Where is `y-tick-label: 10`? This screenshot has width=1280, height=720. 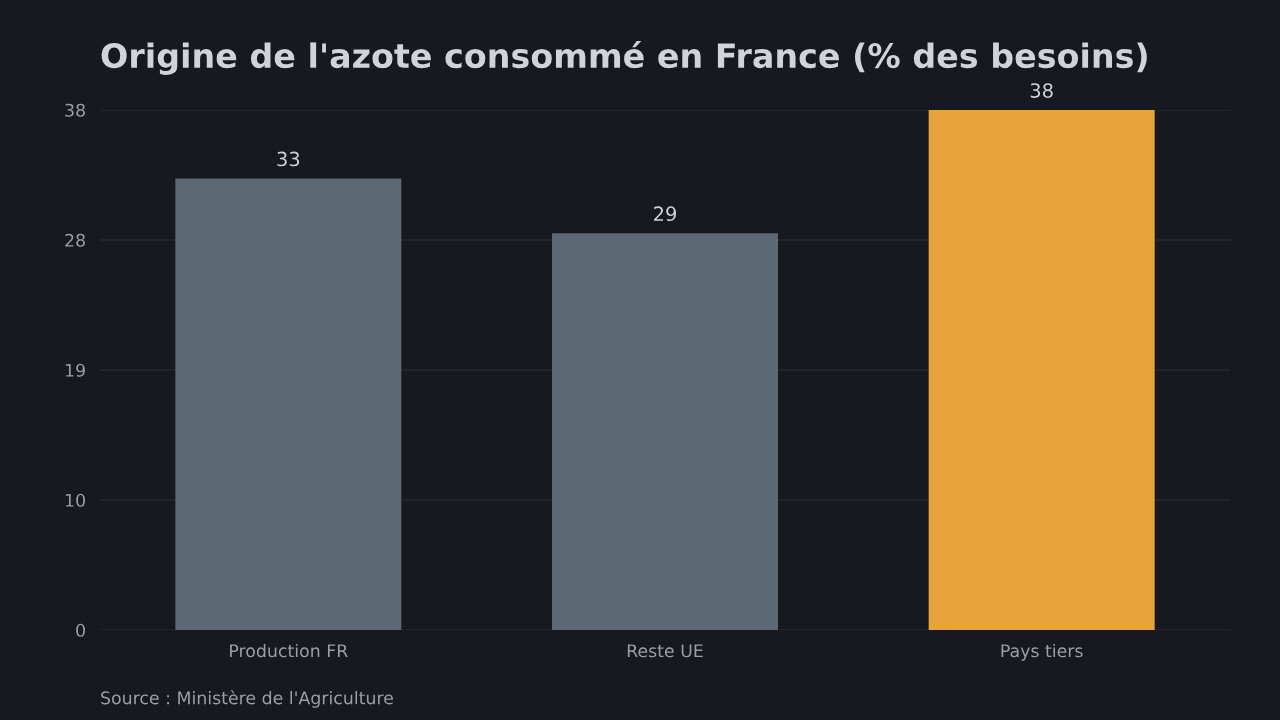 y-tick-label: 10 is located at coordinates (75, 500).